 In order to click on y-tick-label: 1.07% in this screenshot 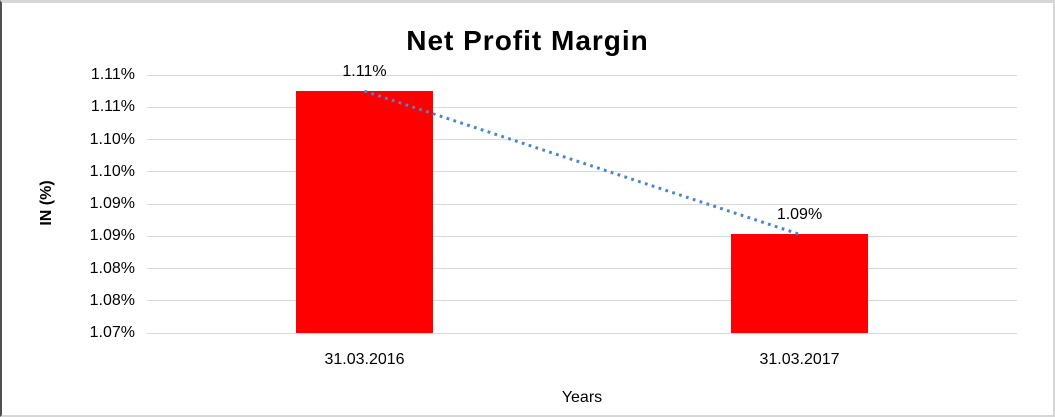, I will do `click(112, 332)`.